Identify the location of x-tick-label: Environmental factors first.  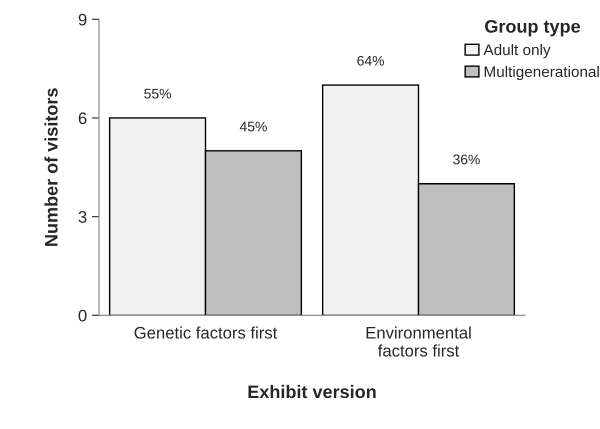
(418, 341).